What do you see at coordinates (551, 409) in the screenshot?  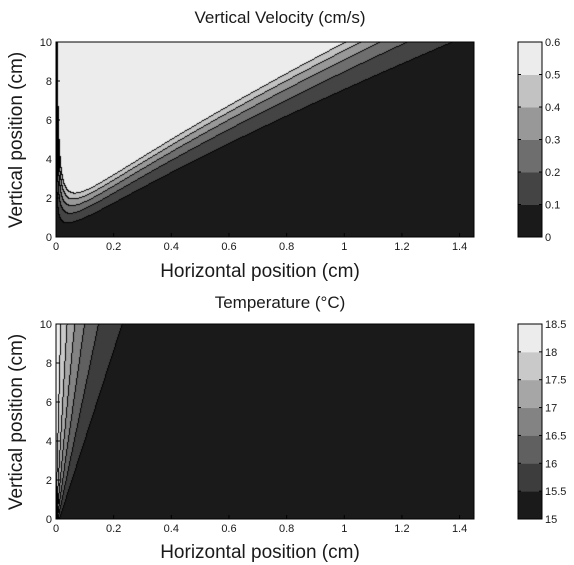 I see `colorbar-tick-label: 17` at bounding box center [551, 409].